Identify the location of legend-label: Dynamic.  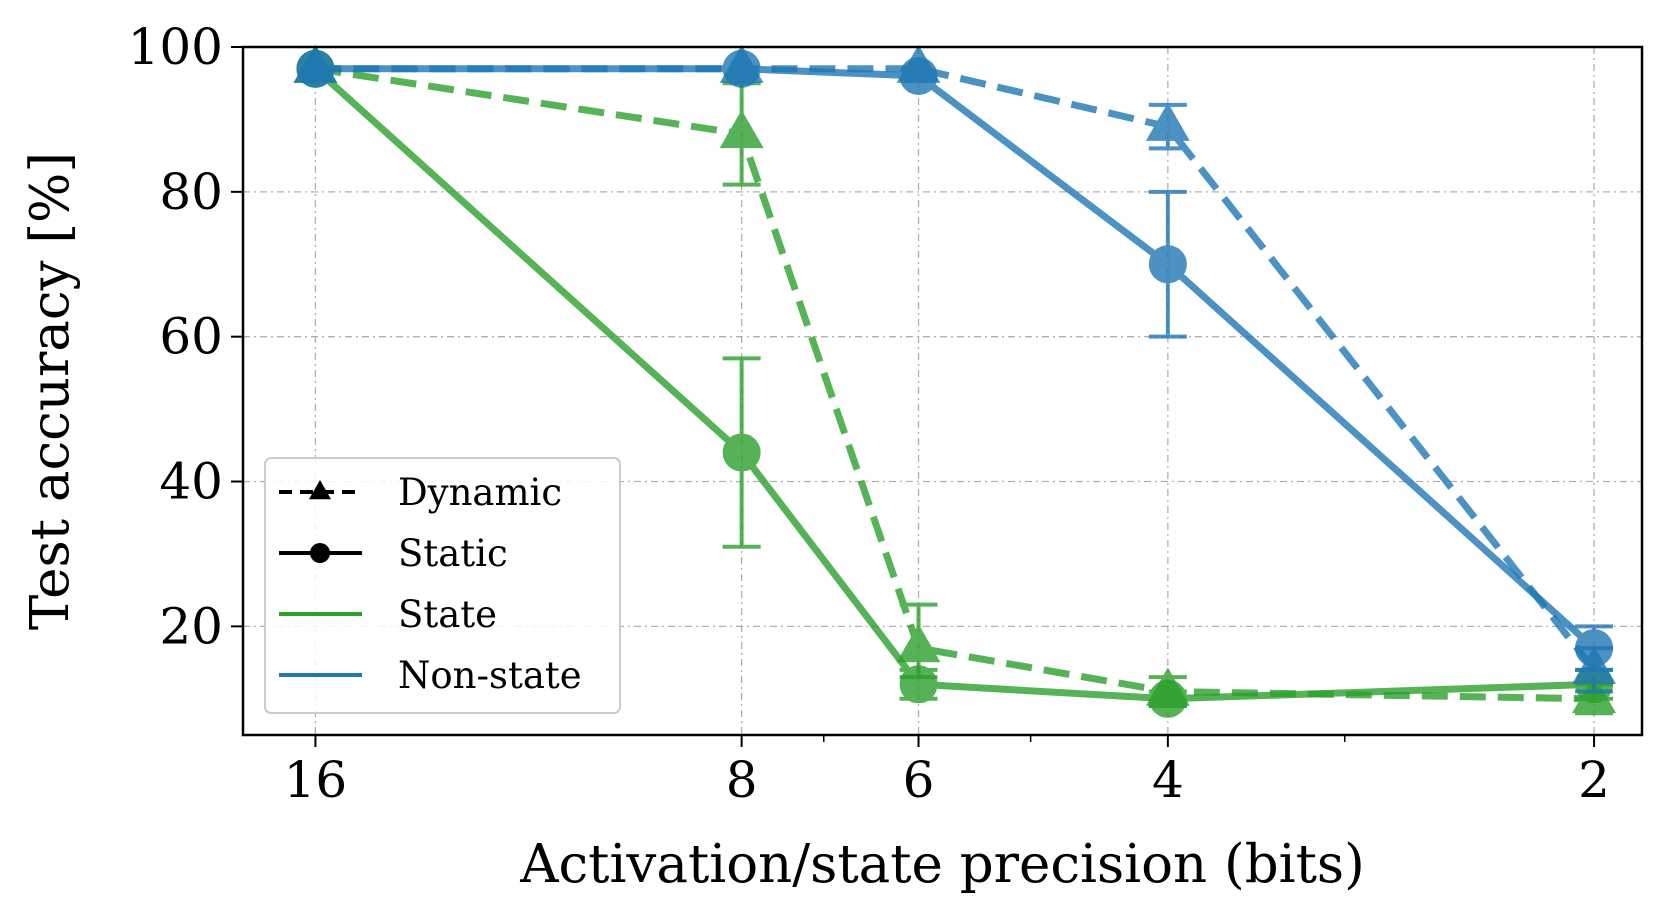
(480, 492).